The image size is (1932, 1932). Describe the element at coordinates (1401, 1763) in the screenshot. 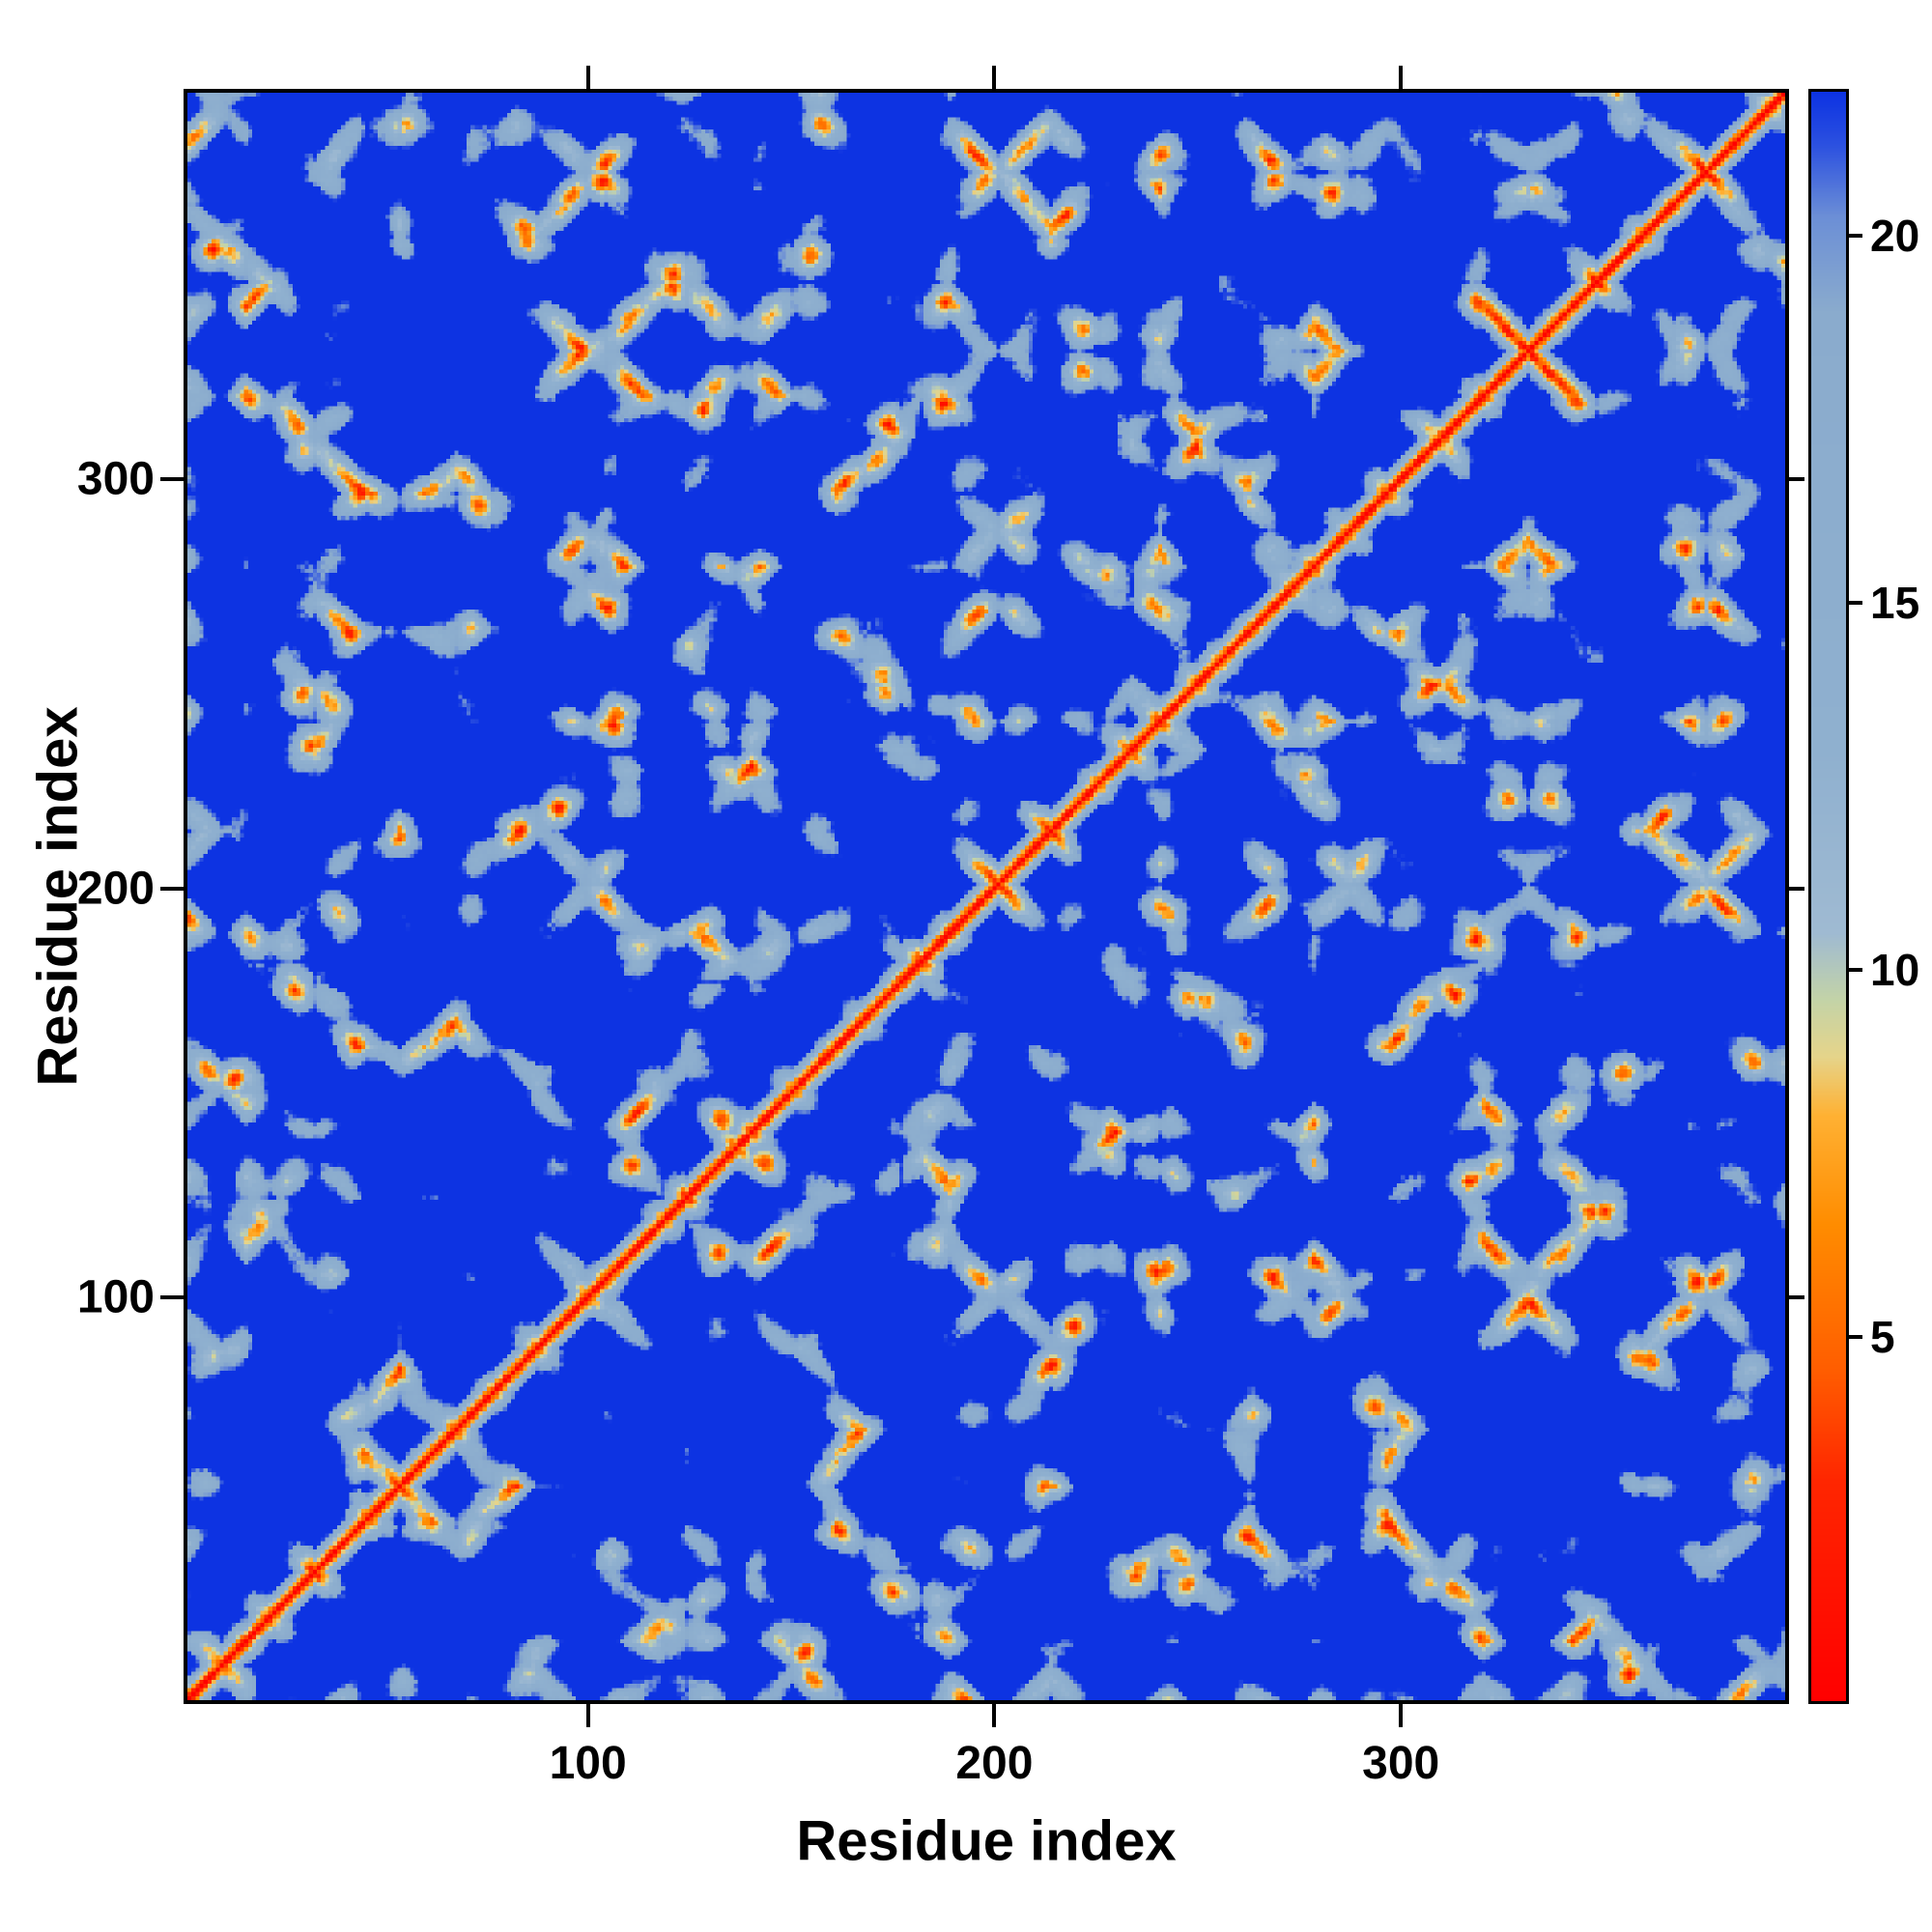

I see `x-tick-label: 300` at that location.